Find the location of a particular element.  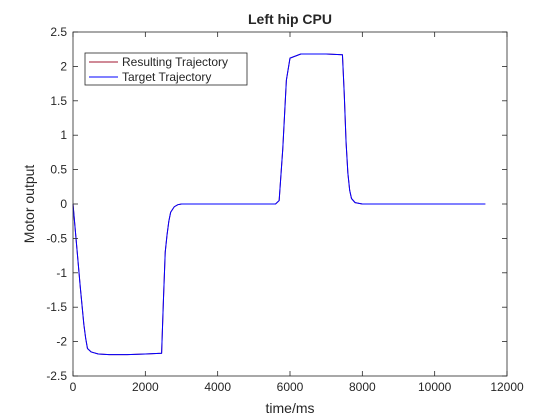

y-axis-title: Motor output is located at coordinates (29, 204).